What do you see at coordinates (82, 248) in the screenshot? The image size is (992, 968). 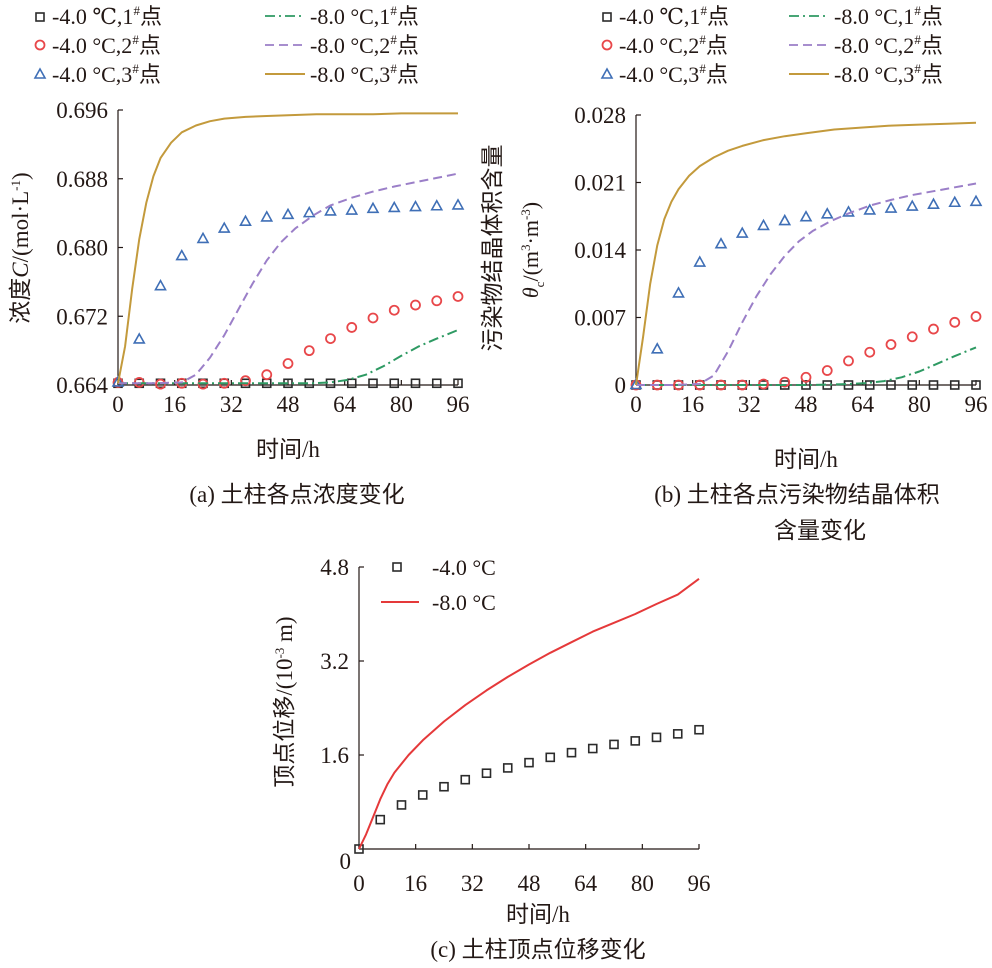 I see `y-tick-label: 0.680` at bounding box center [82, 248].